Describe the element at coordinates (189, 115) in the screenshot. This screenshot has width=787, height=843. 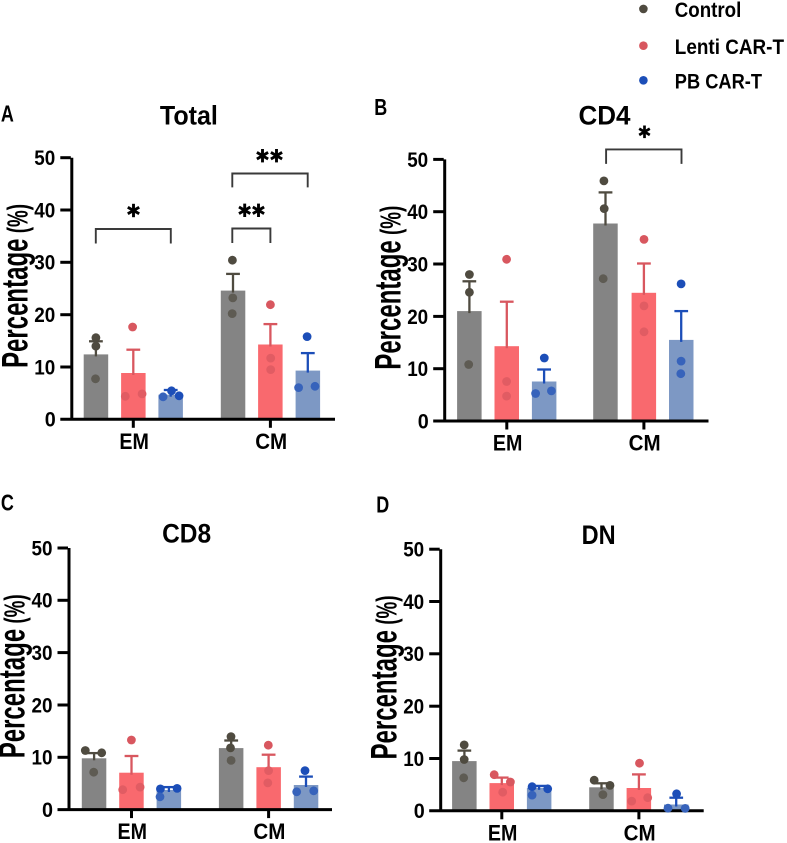
I see `svg-text: Total` at that location.